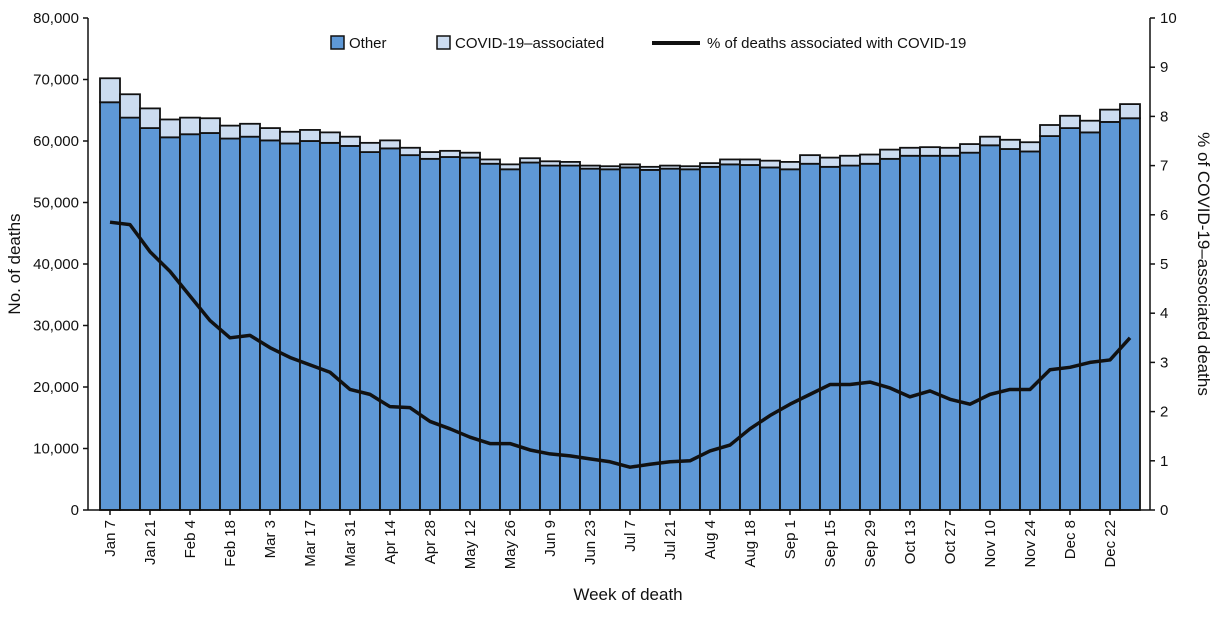 The width and height of the screenshot is (1216, 617). Describe the element at coordinates (1164, 313) in the screenshot. I see `y2-tick-label: 4` at that location.